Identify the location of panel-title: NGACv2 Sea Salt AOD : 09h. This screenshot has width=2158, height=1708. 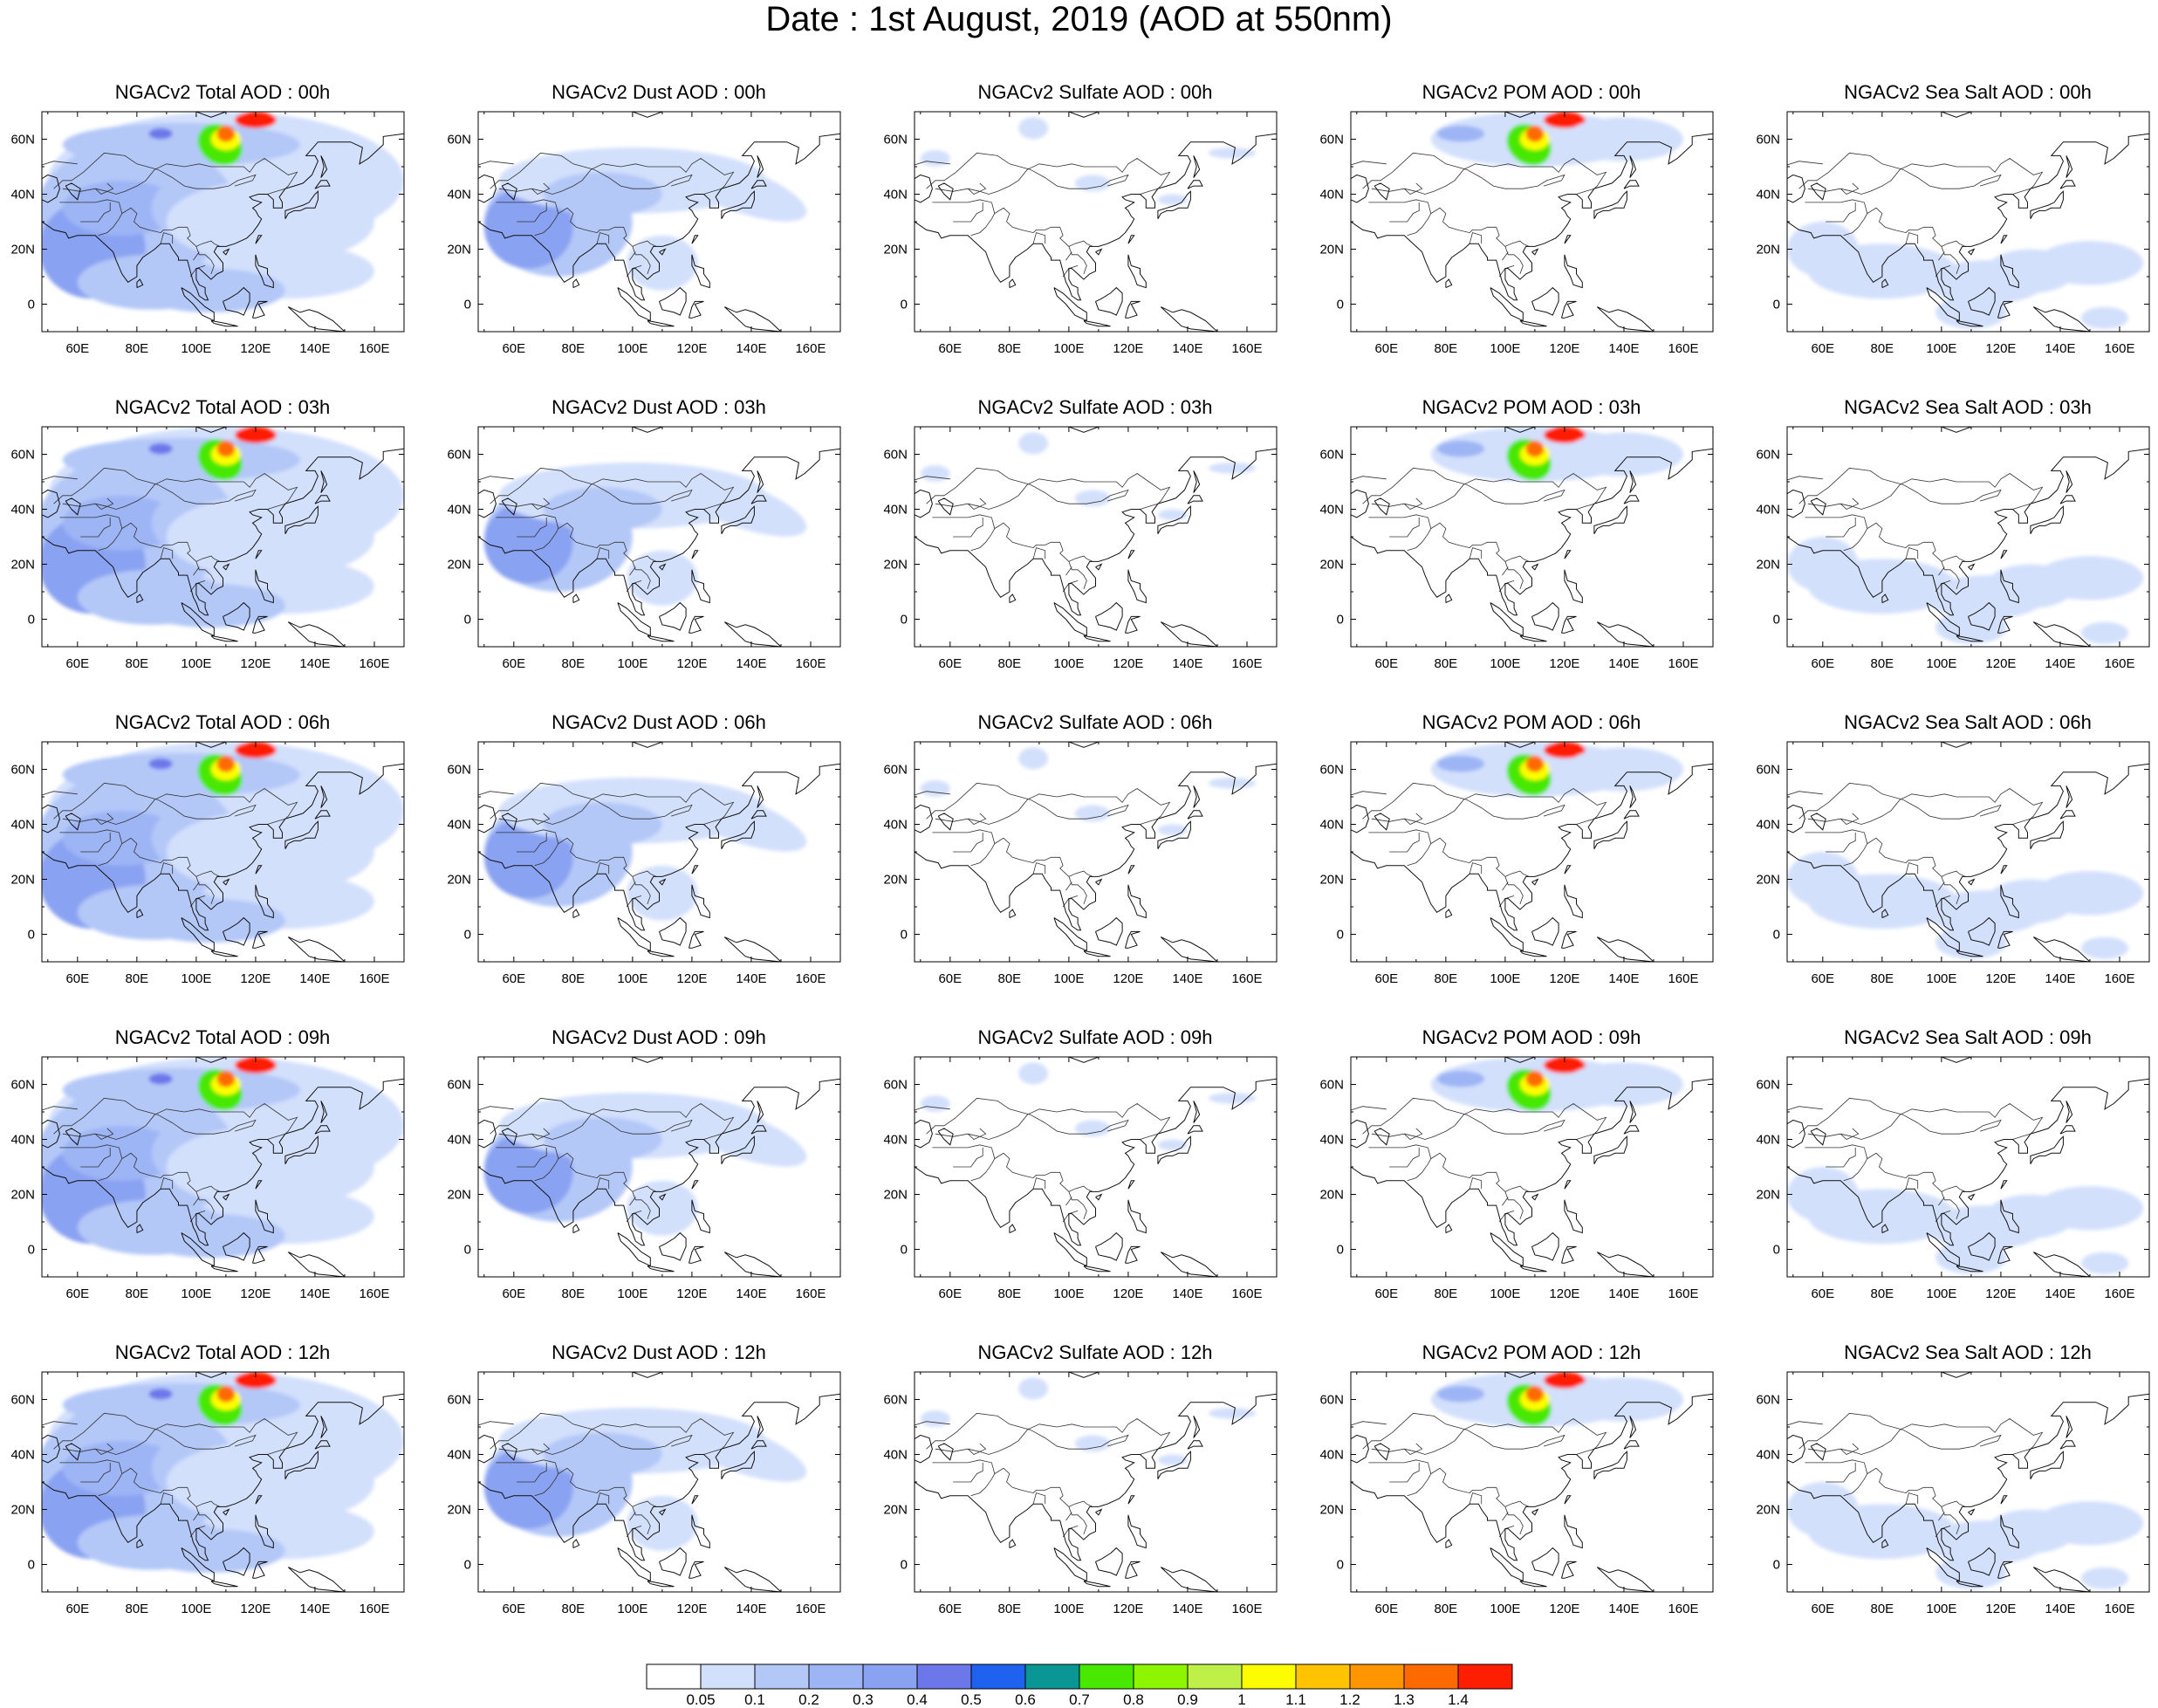
(1968, 1037).